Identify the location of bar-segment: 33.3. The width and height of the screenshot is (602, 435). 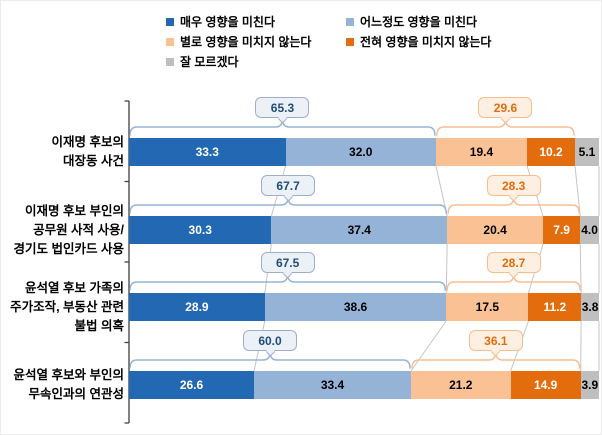
(207, 152).